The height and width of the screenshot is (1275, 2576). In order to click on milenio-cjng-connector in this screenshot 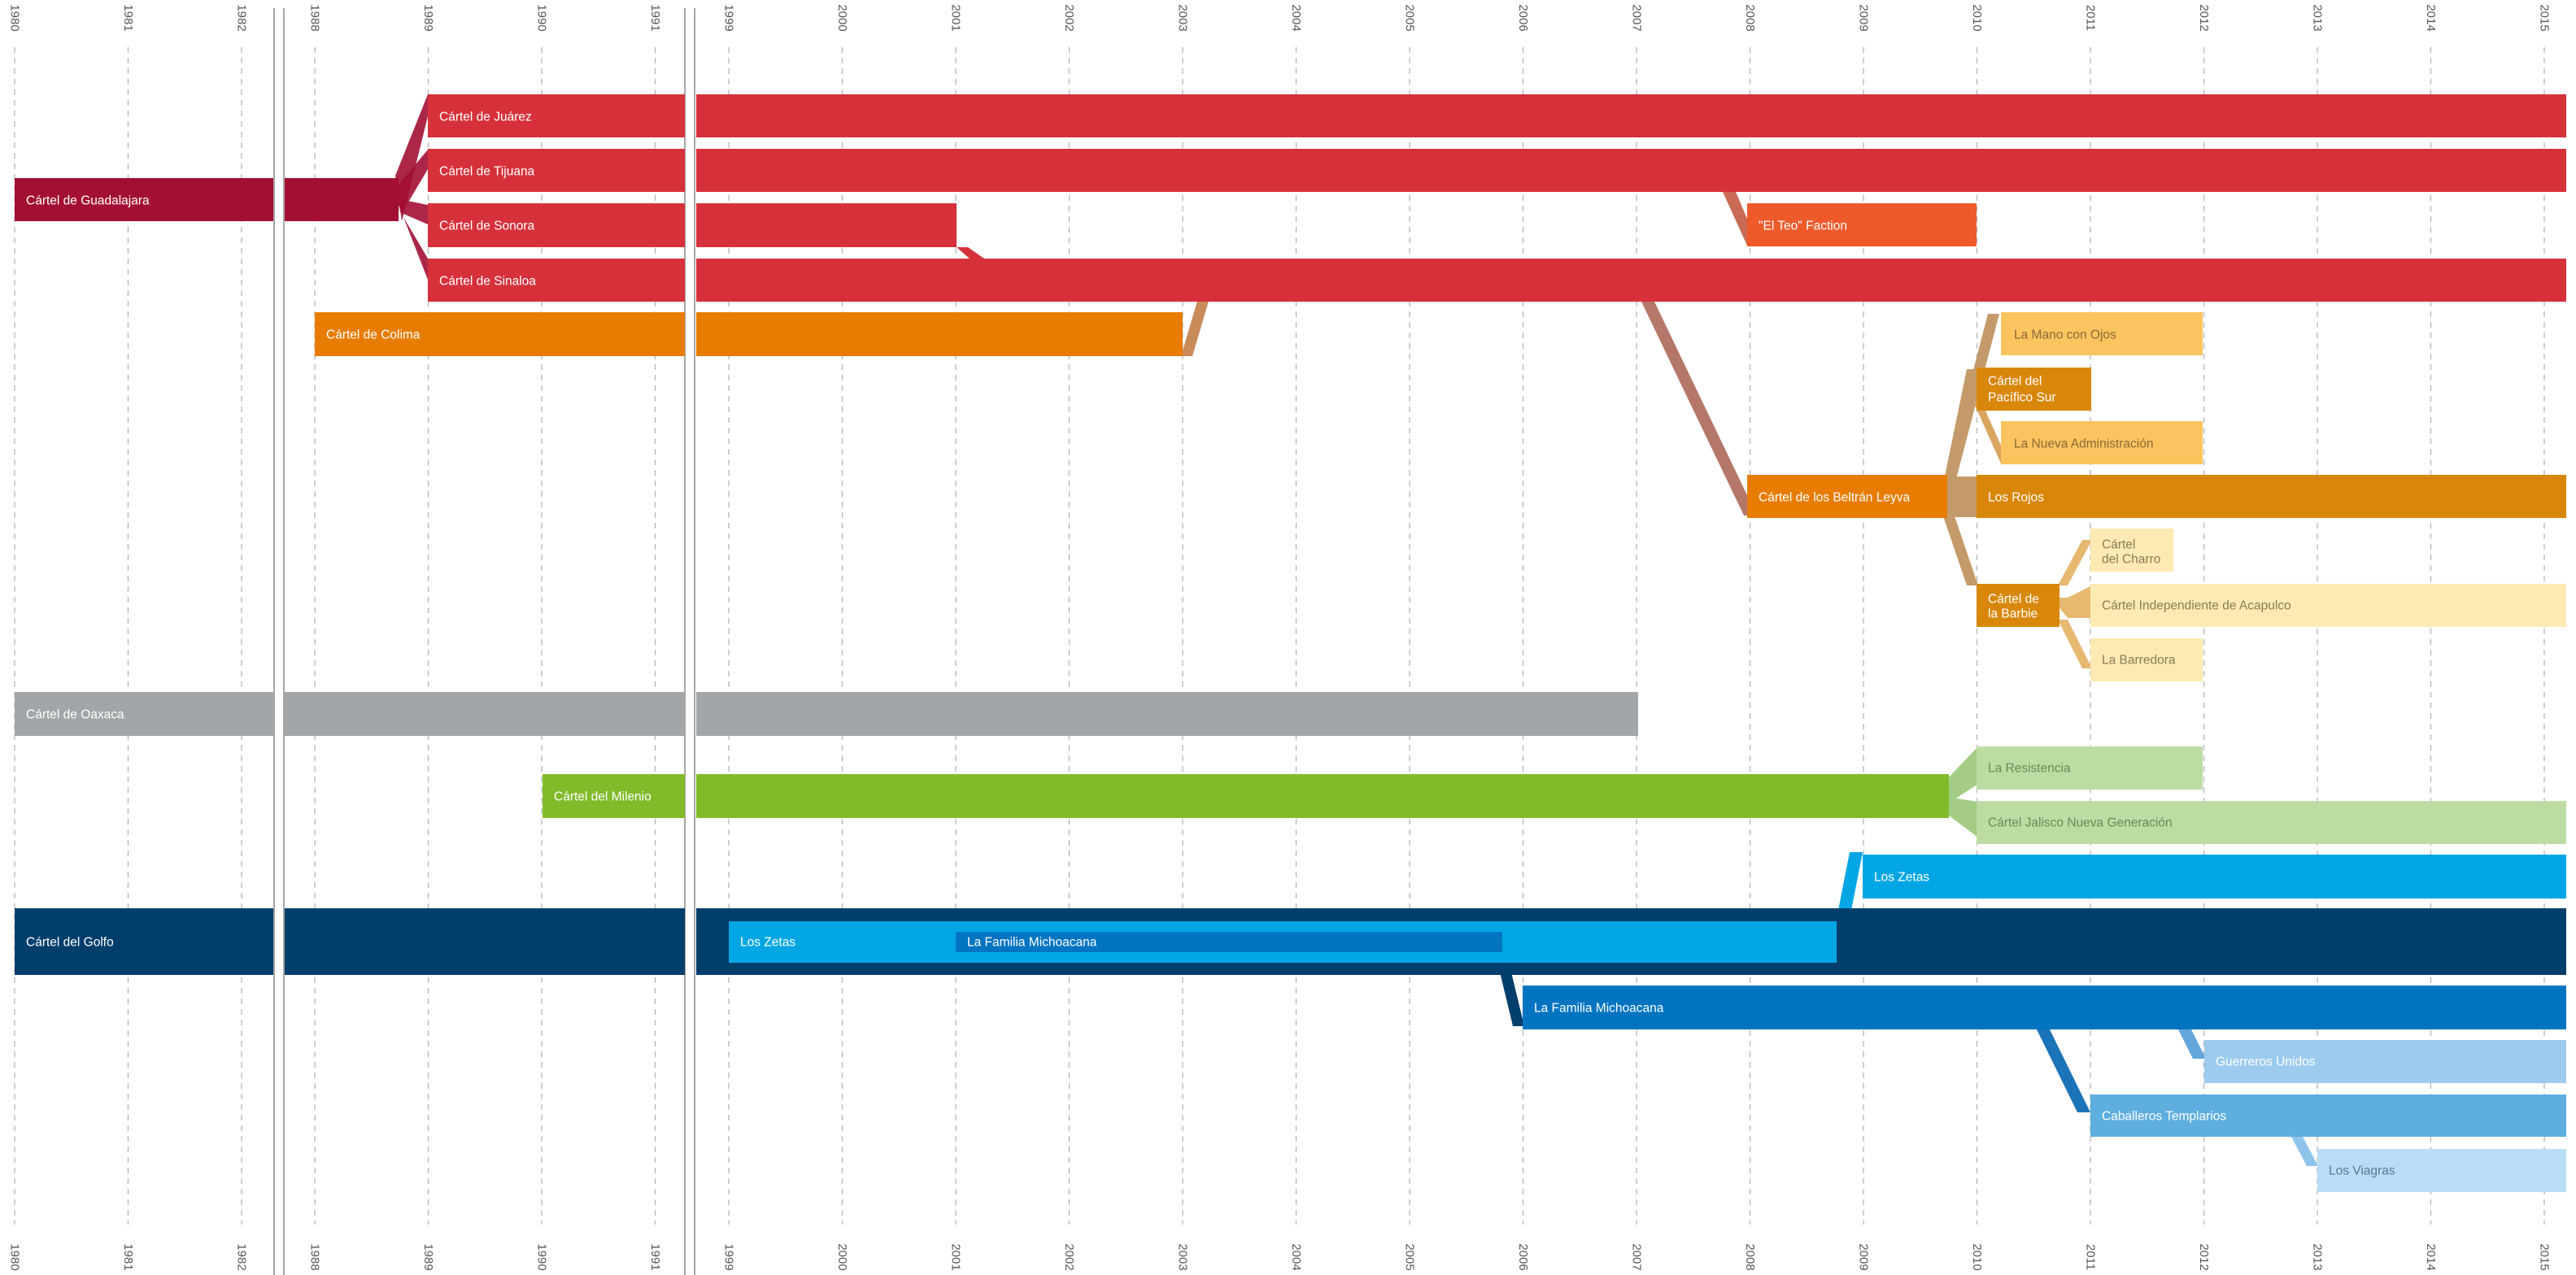, I will do `click(1962, 817)`.